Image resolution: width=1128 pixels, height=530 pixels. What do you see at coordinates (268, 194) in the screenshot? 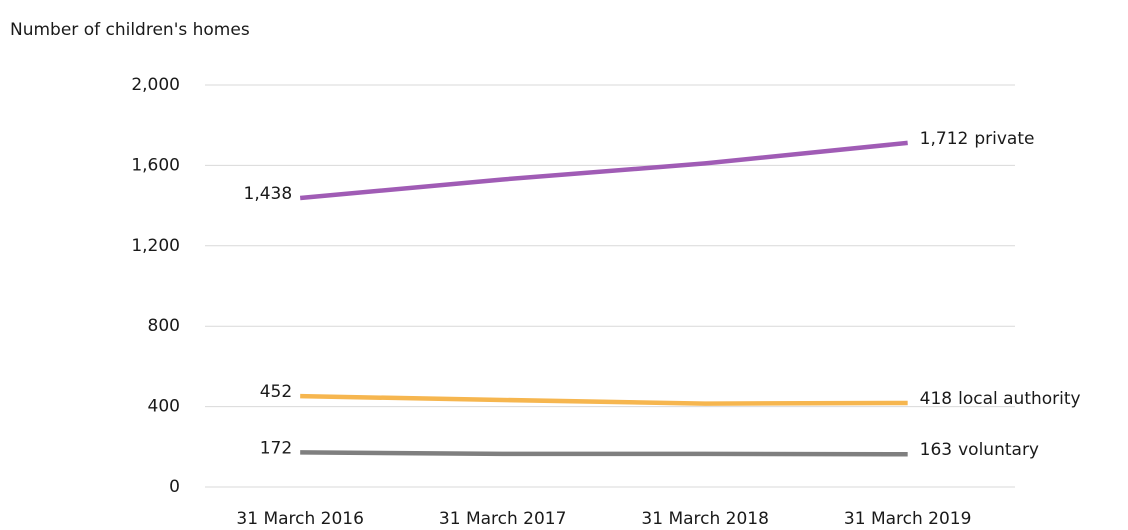
I see `data-label: 1,438` at bounding box center [268, 194].